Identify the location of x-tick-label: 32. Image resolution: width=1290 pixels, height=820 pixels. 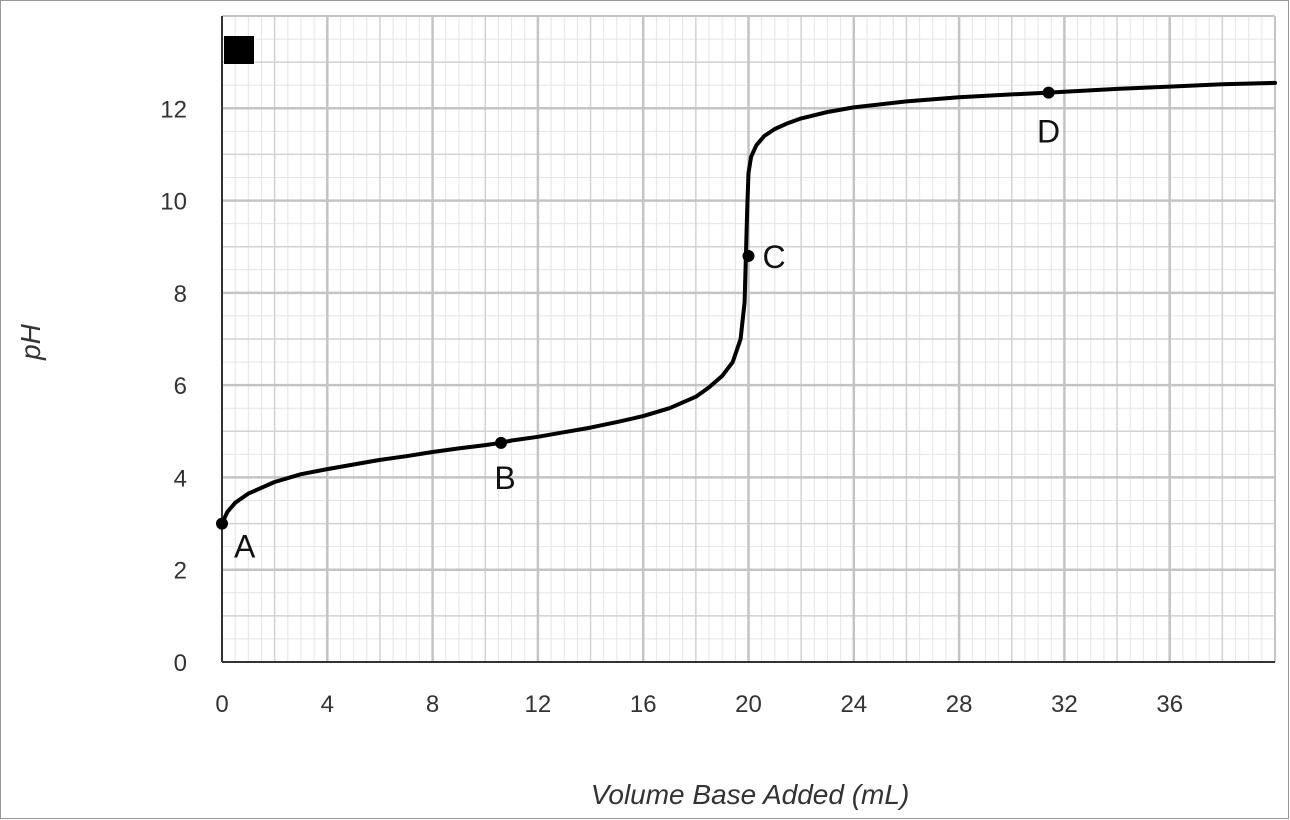
(1064, 704).